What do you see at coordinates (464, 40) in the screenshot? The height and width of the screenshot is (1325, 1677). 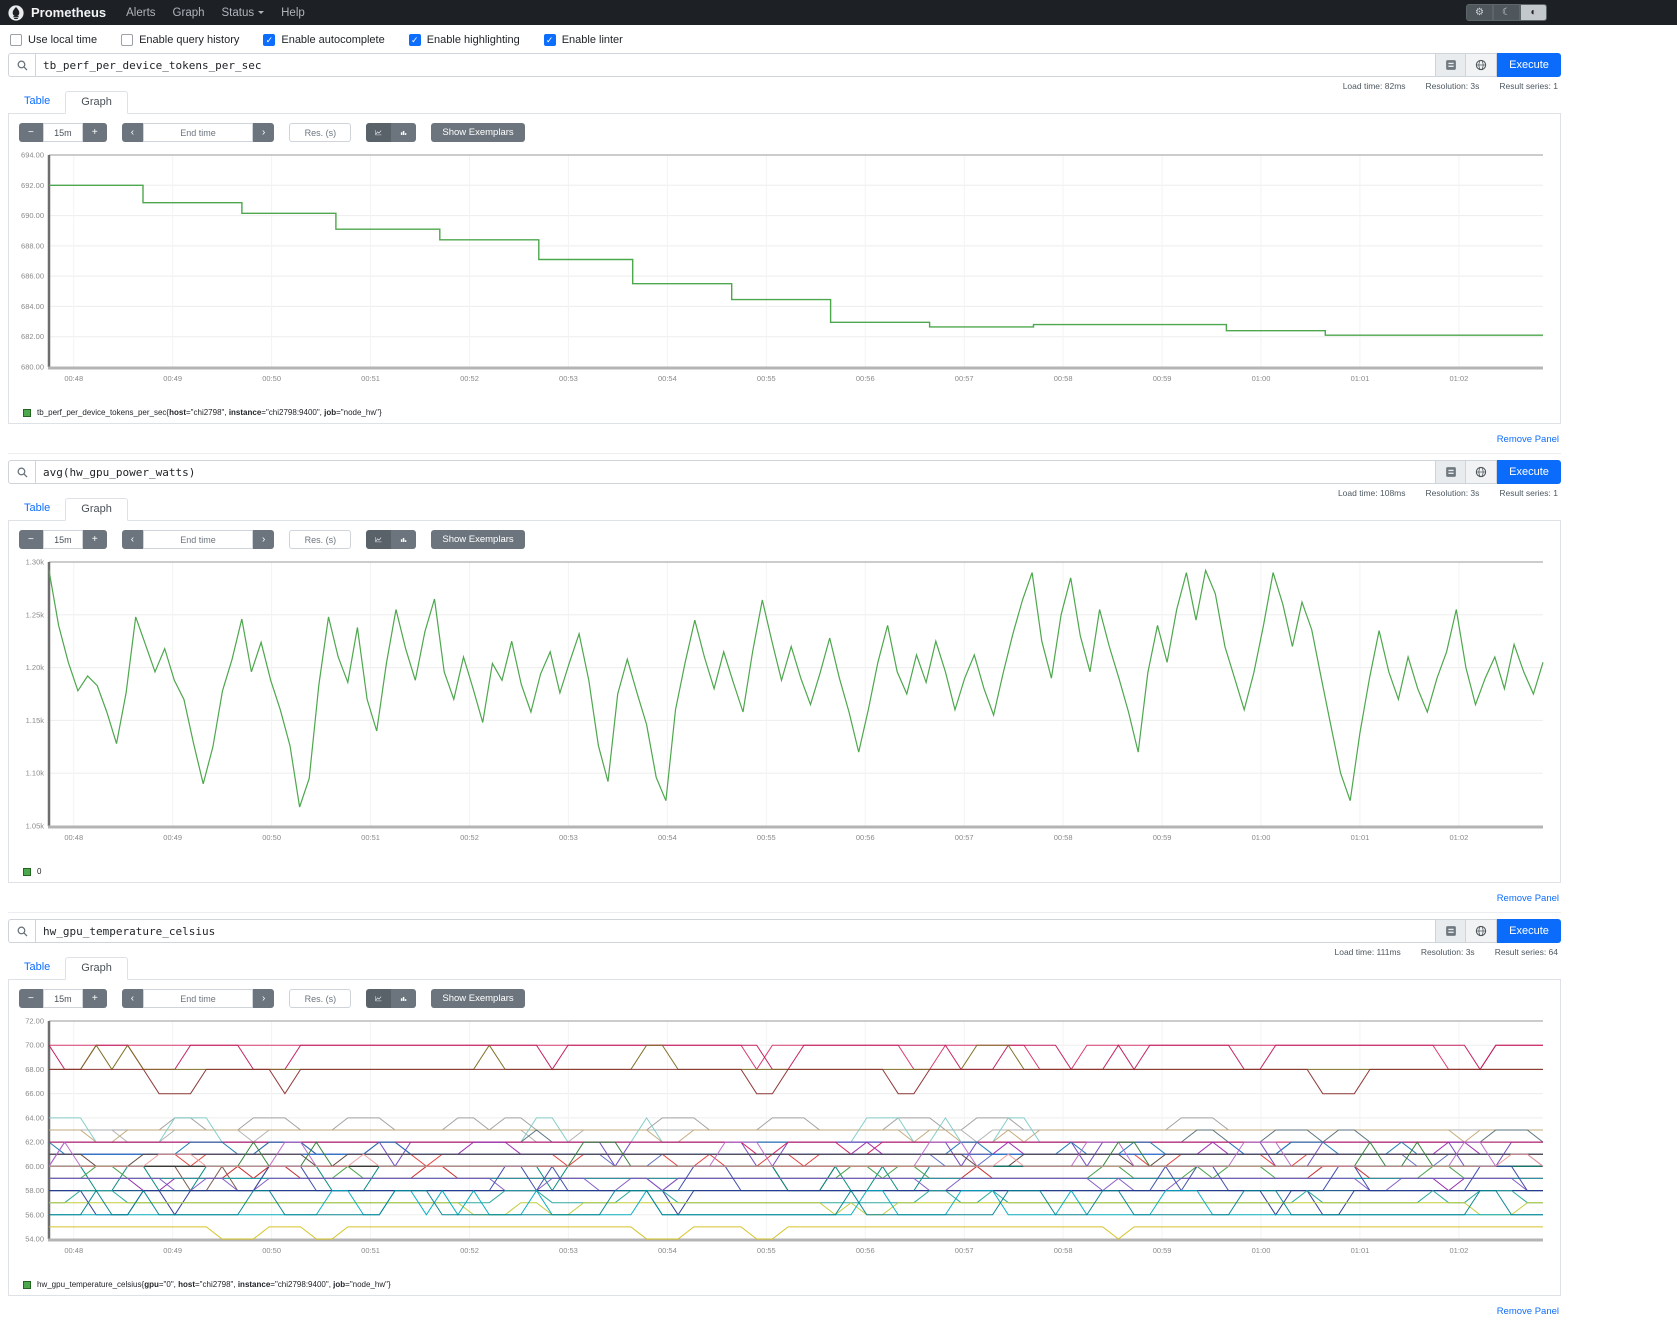 I see `option-enable-highlighting: ✓ Enable highlighting` at bounding box center [464, 40].